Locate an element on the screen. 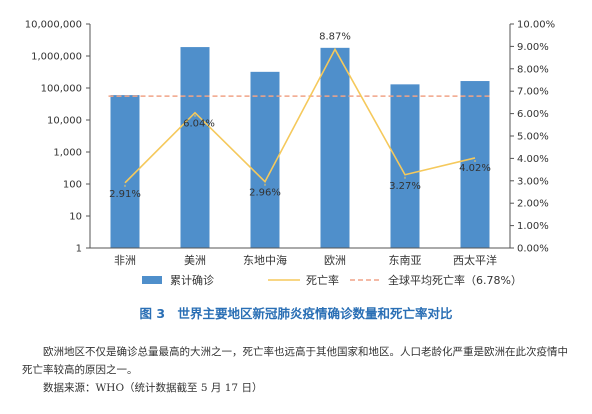  category-label-4: 欧洲 is located at coordinates (335, 260).